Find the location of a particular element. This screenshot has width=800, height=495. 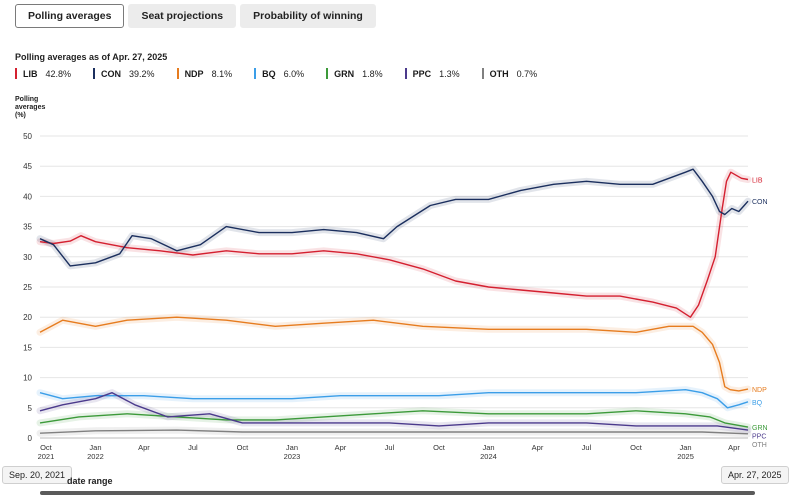

y-axis-title-line: averages is located at coordinates (30, 107).